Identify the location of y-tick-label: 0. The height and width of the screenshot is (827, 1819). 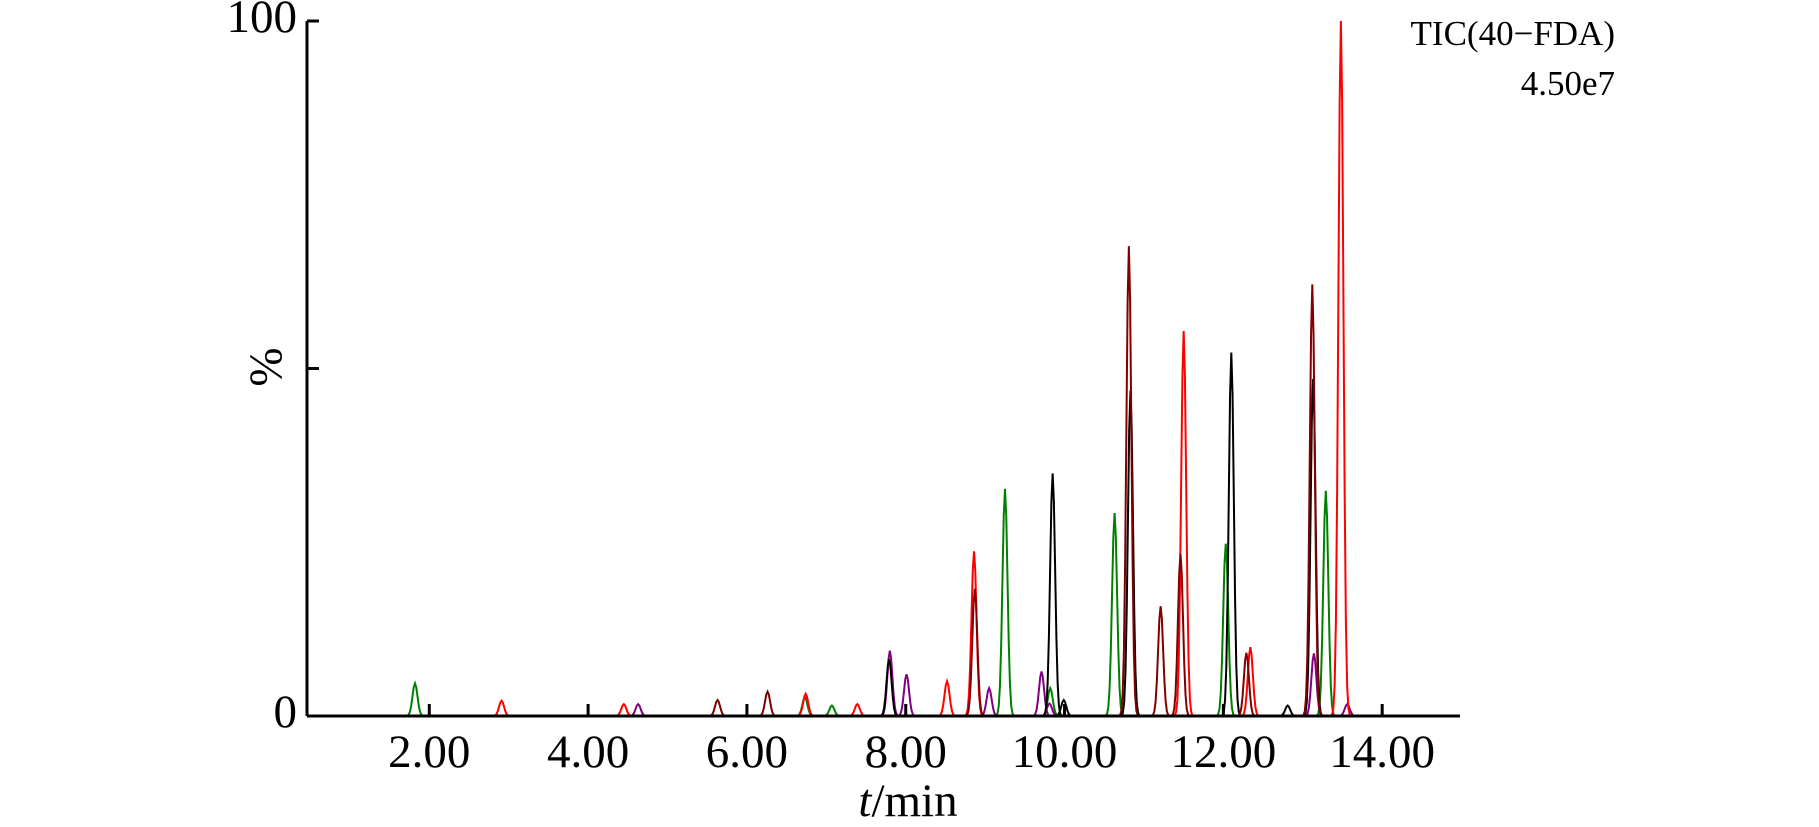
(286, 712).